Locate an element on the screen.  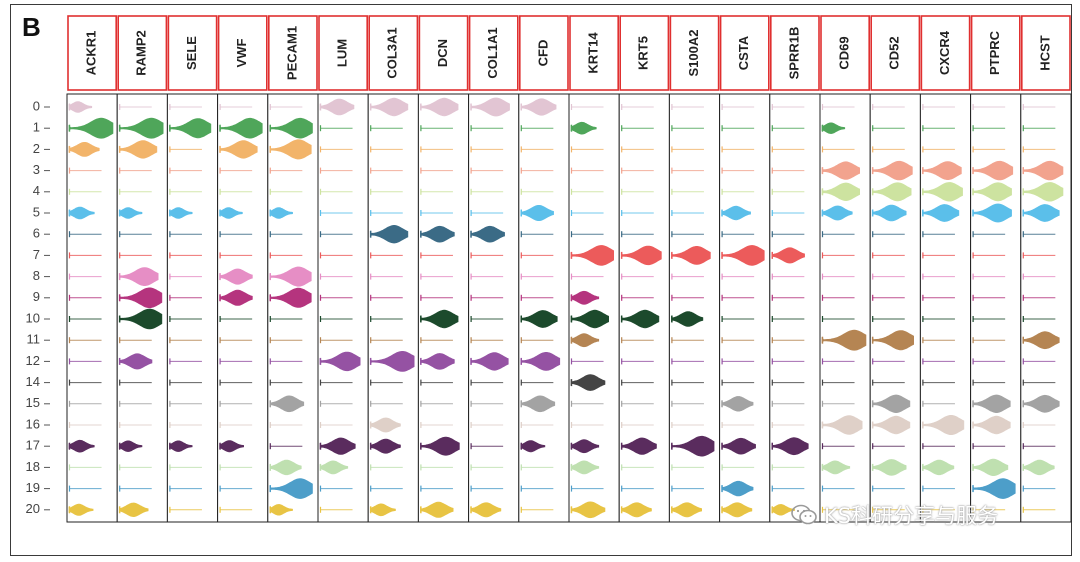
gene-label: SPRR1B is located at coordinates (793, 53).